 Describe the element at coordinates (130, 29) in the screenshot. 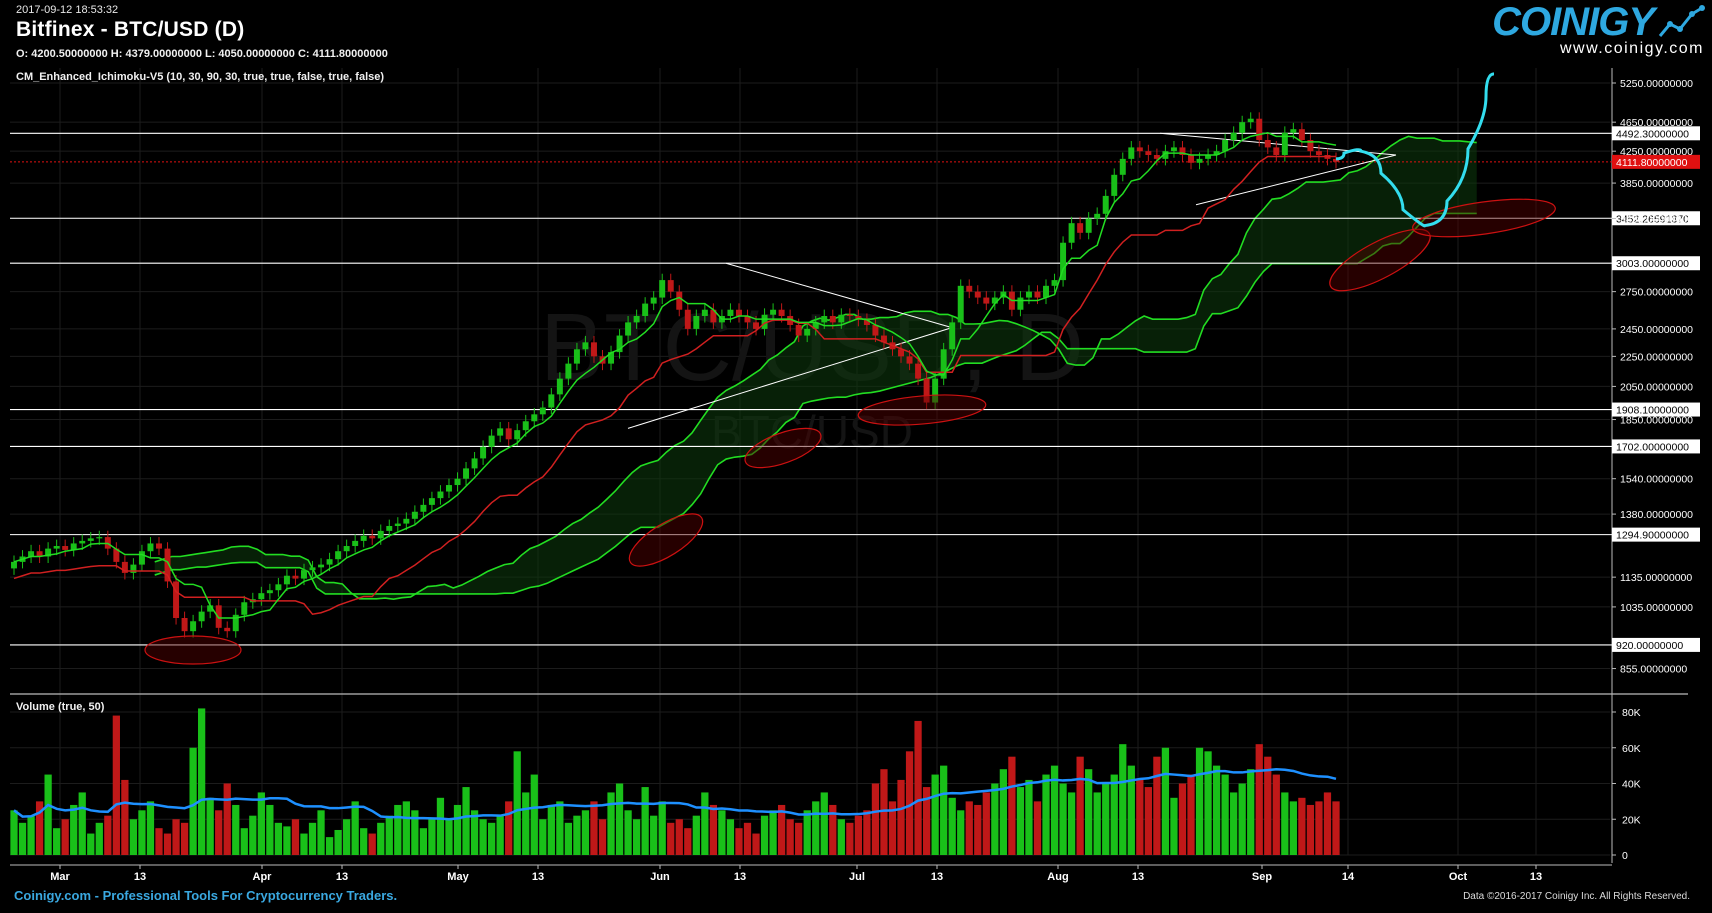

I see `chart-title: Bitfinex - BTC/USD (D)` at that location.